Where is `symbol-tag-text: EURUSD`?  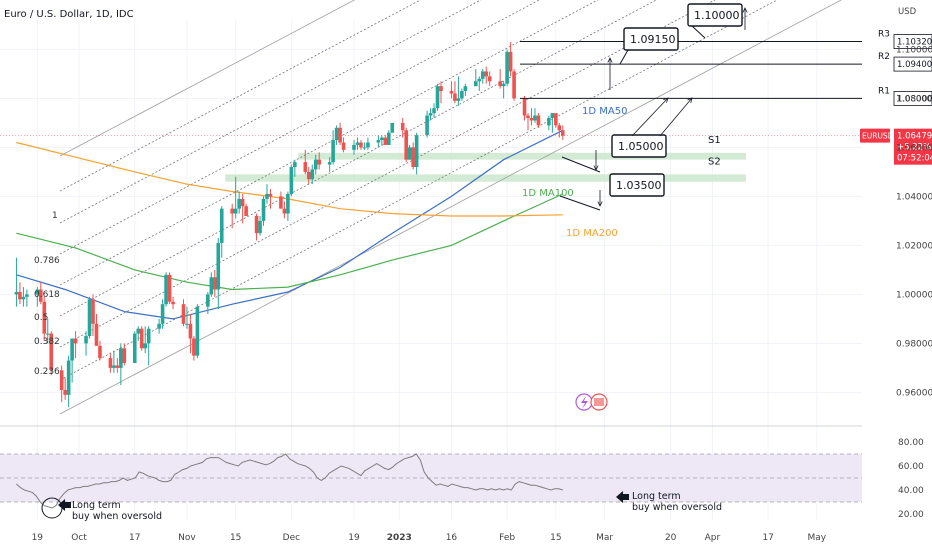
symbol-tag-text: EURUSD is located at coordinates (878, 136).